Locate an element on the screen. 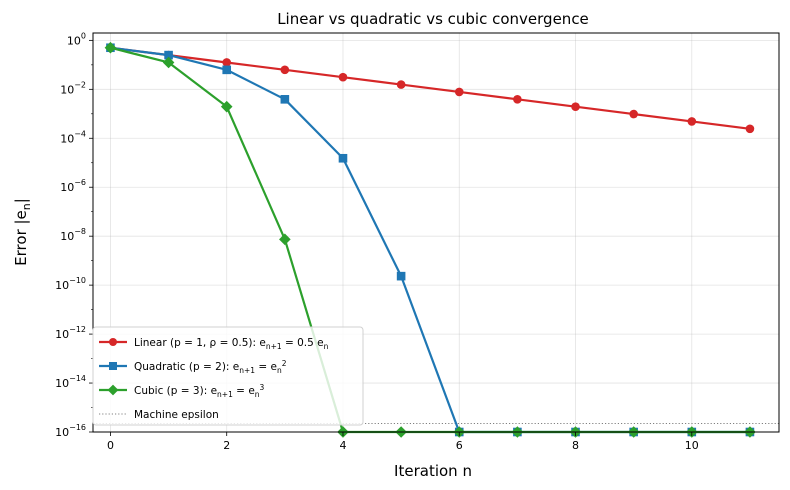 The image size is (790, 490). legend-entry: Cubic (p = 3): en+1​ = en​3​ is located at coordinates (182, 391).